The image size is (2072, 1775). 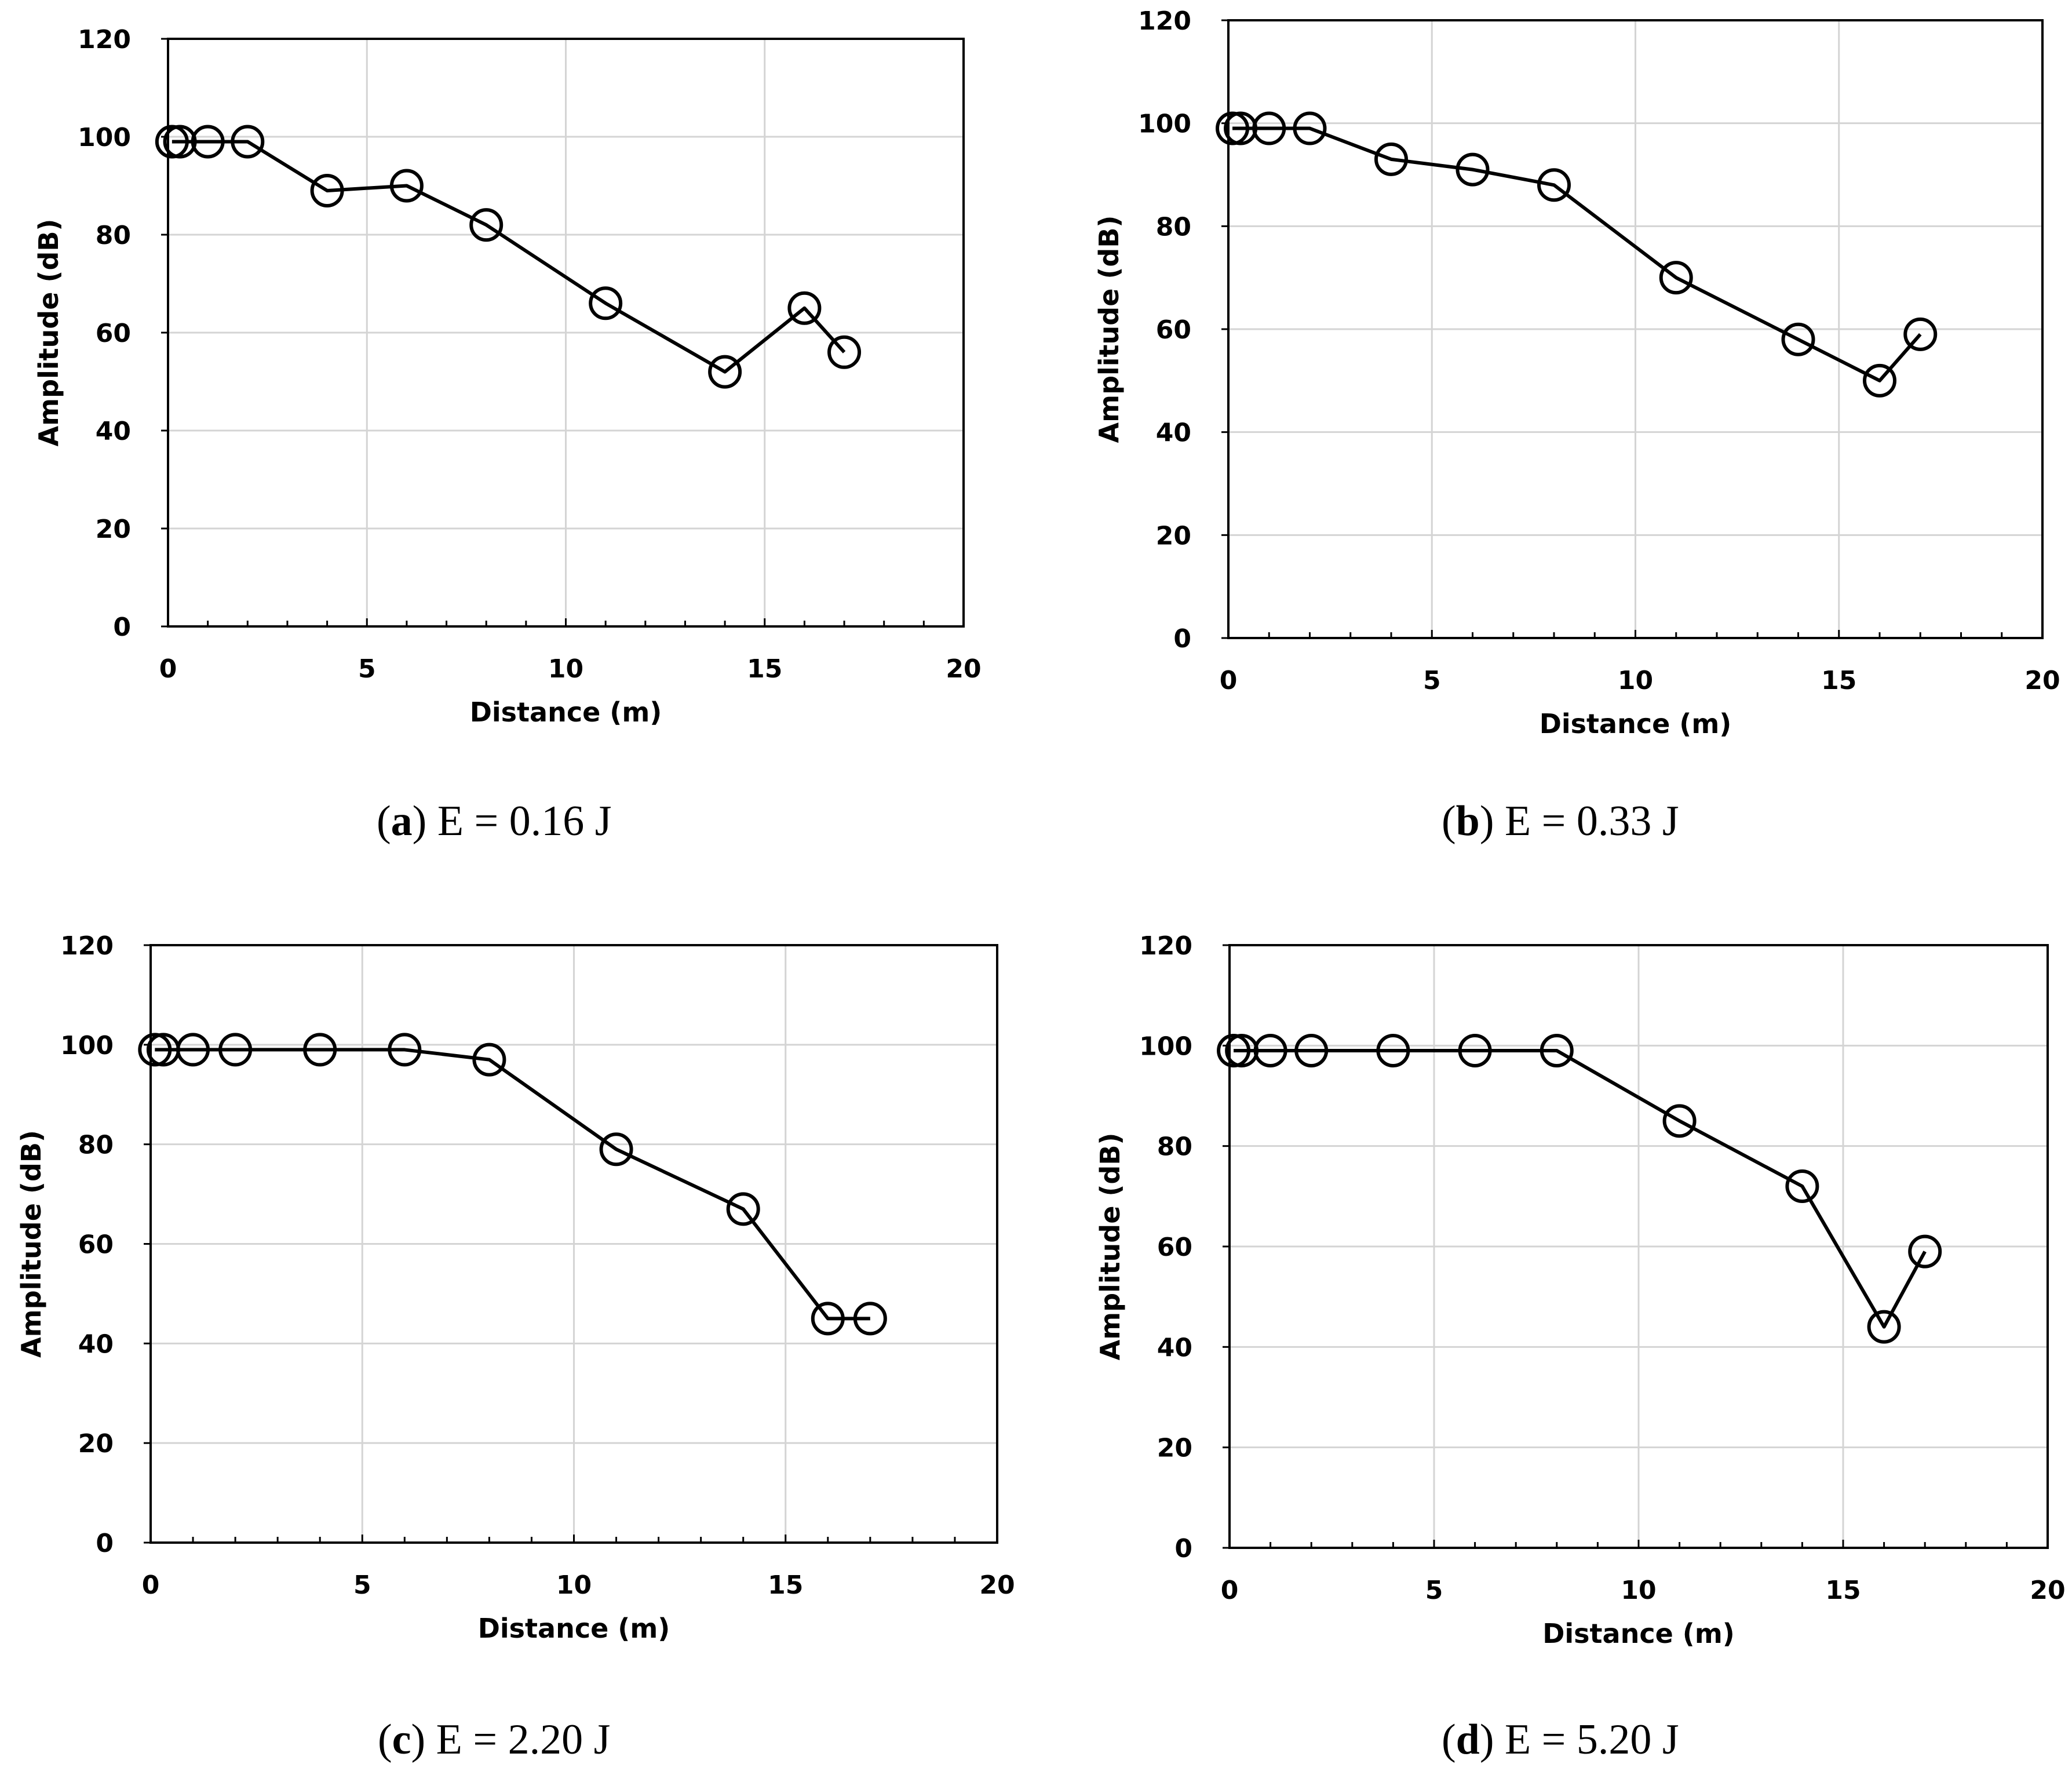 I want to click on x-tick-label-d: 15, so click(x=1843, y=1590).